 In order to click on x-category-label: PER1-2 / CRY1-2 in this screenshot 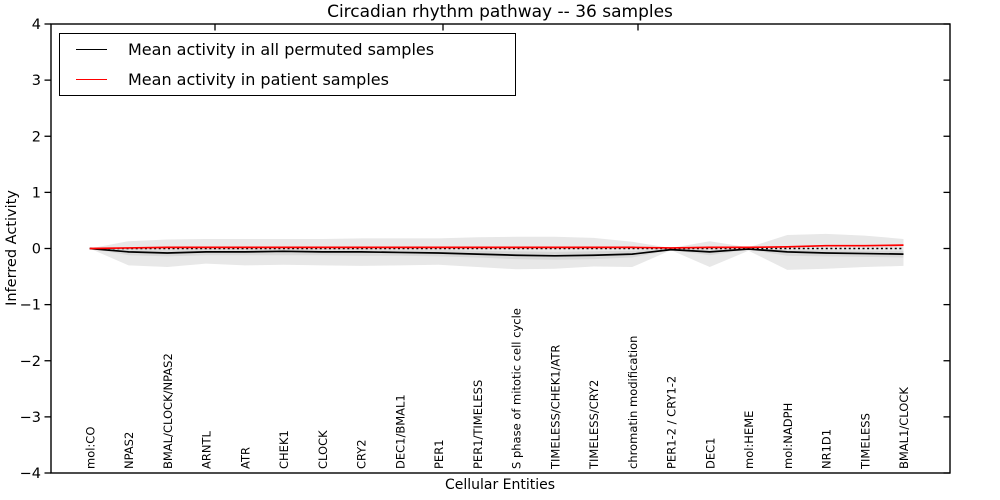, I will do `click(672, 422)`.